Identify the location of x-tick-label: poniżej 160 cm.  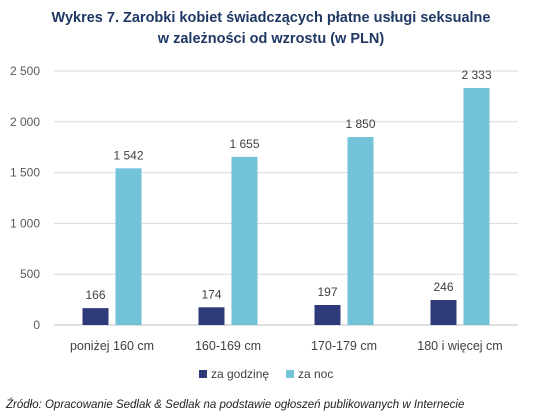
(112, 346).